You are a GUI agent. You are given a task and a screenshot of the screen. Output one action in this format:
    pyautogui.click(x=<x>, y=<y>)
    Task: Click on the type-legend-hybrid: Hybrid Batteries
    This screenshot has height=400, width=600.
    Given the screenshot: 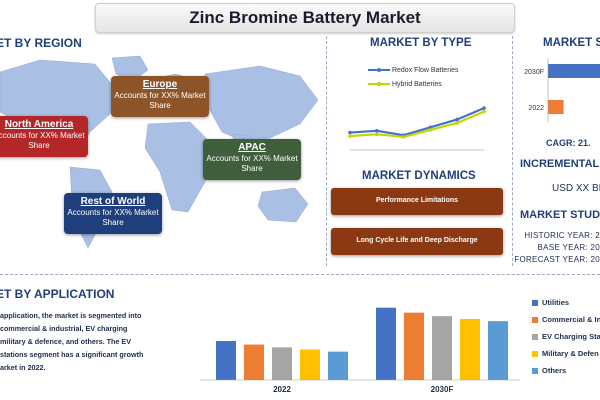 What is the action you would take?
    pyautogui.click(x=405, y=84)
    